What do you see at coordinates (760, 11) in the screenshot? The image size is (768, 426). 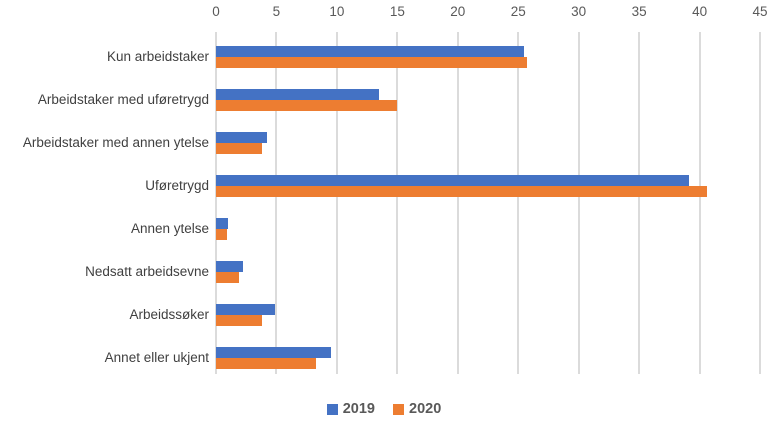 I see `x-tick-label-45: 45` at bounding box center [760, 11].